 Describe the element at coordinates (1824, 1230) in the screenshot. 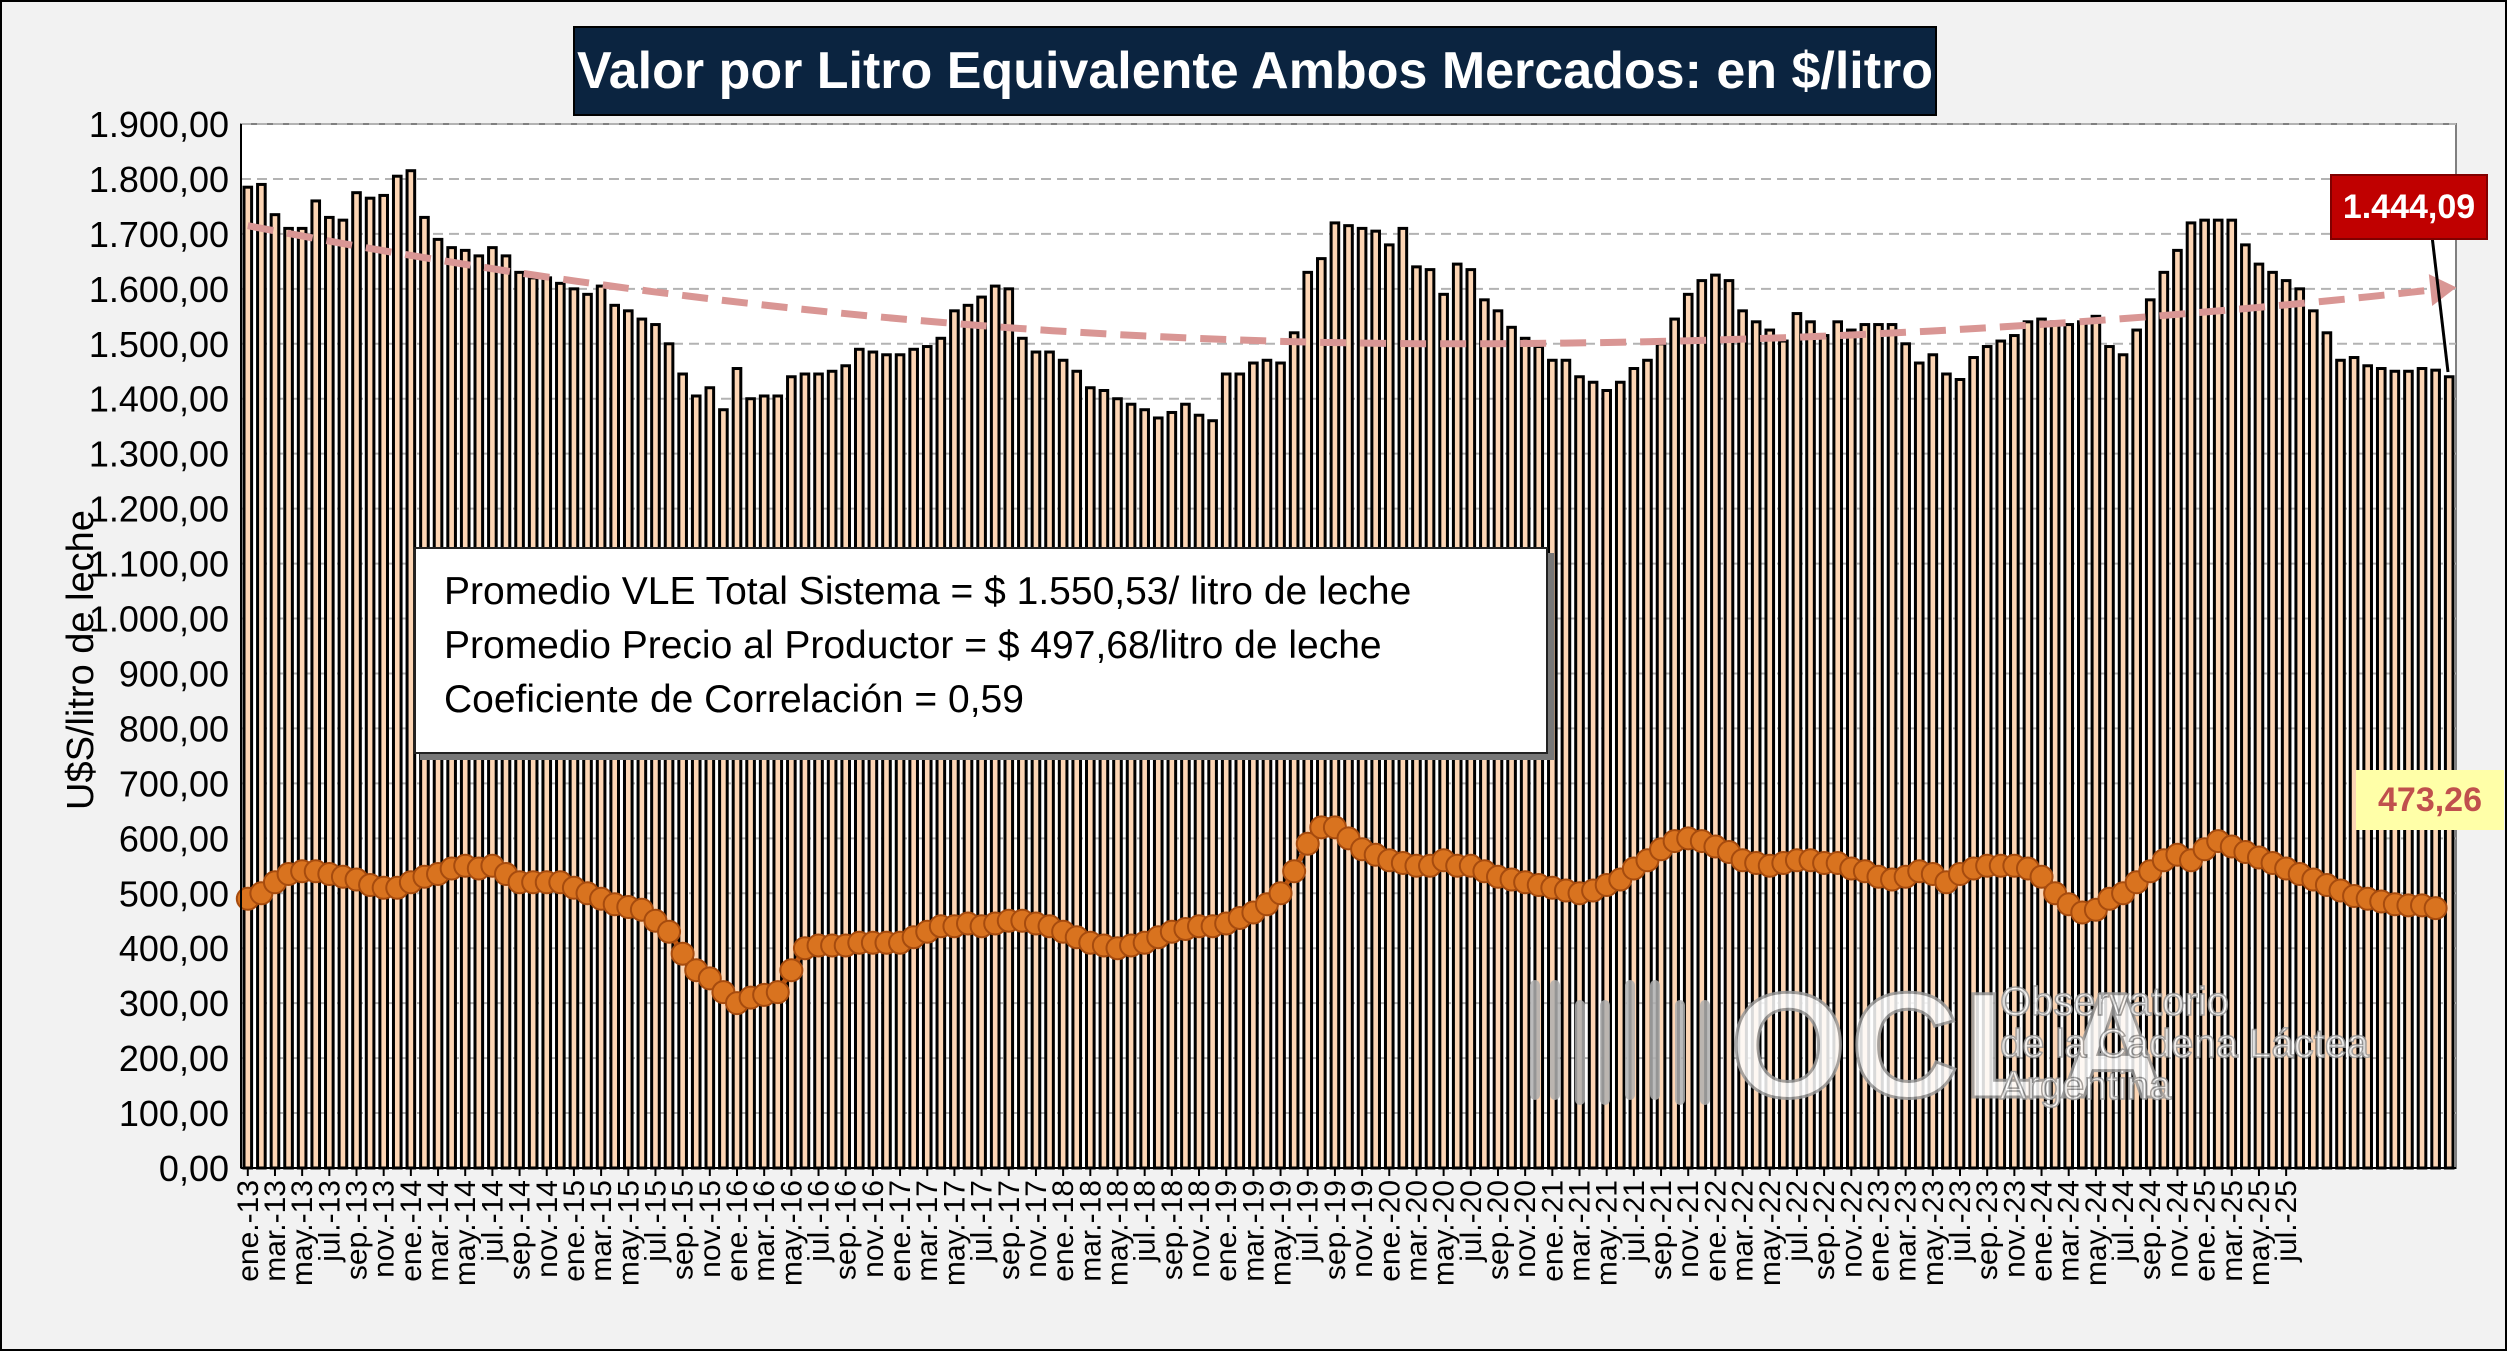

I see `x-tick-label: sep.-22` at that location.